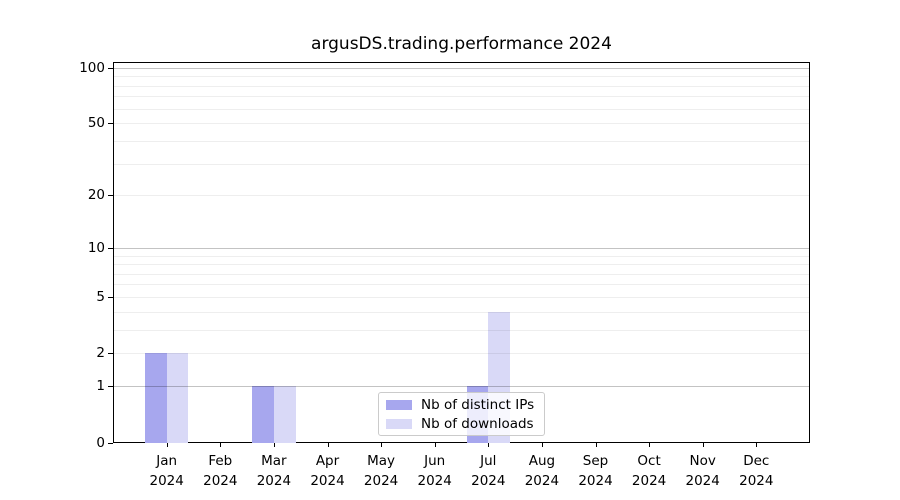 This screenshot has height=500, width=900. What do you see at coordinates (100, 386) in the screenshot?
I see `y-tick-label-1: 1` at bounding box center [100, 386].